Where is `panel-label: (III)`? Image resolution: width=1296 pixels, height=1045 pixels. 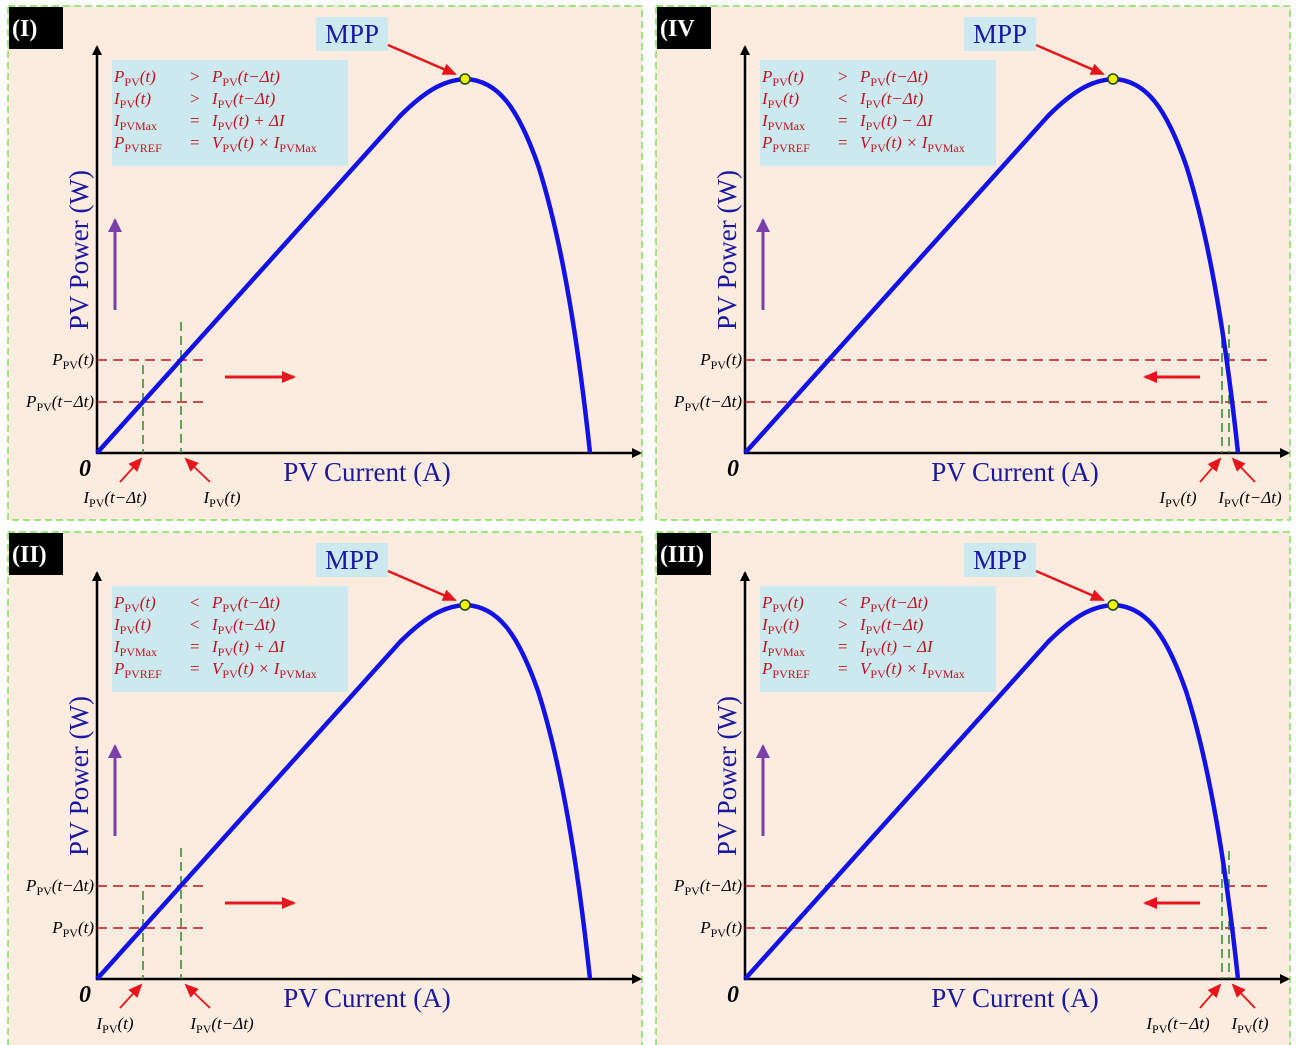 panel-label: (III) is located at coordinates (682, 555).